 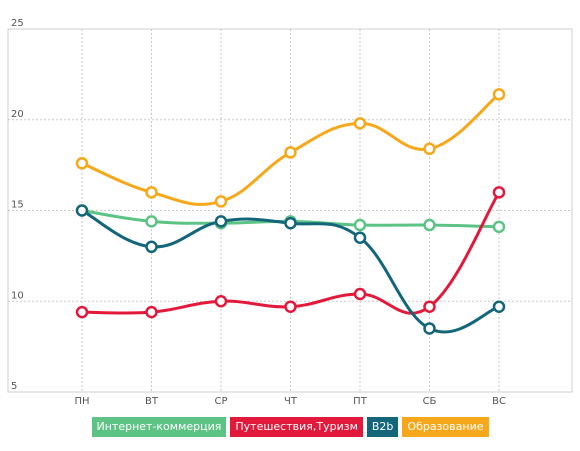 What do you see at coordinates (17, 295) in the screenshot?
I see `y-tick-label: 10` at bounding box center [17, 295].